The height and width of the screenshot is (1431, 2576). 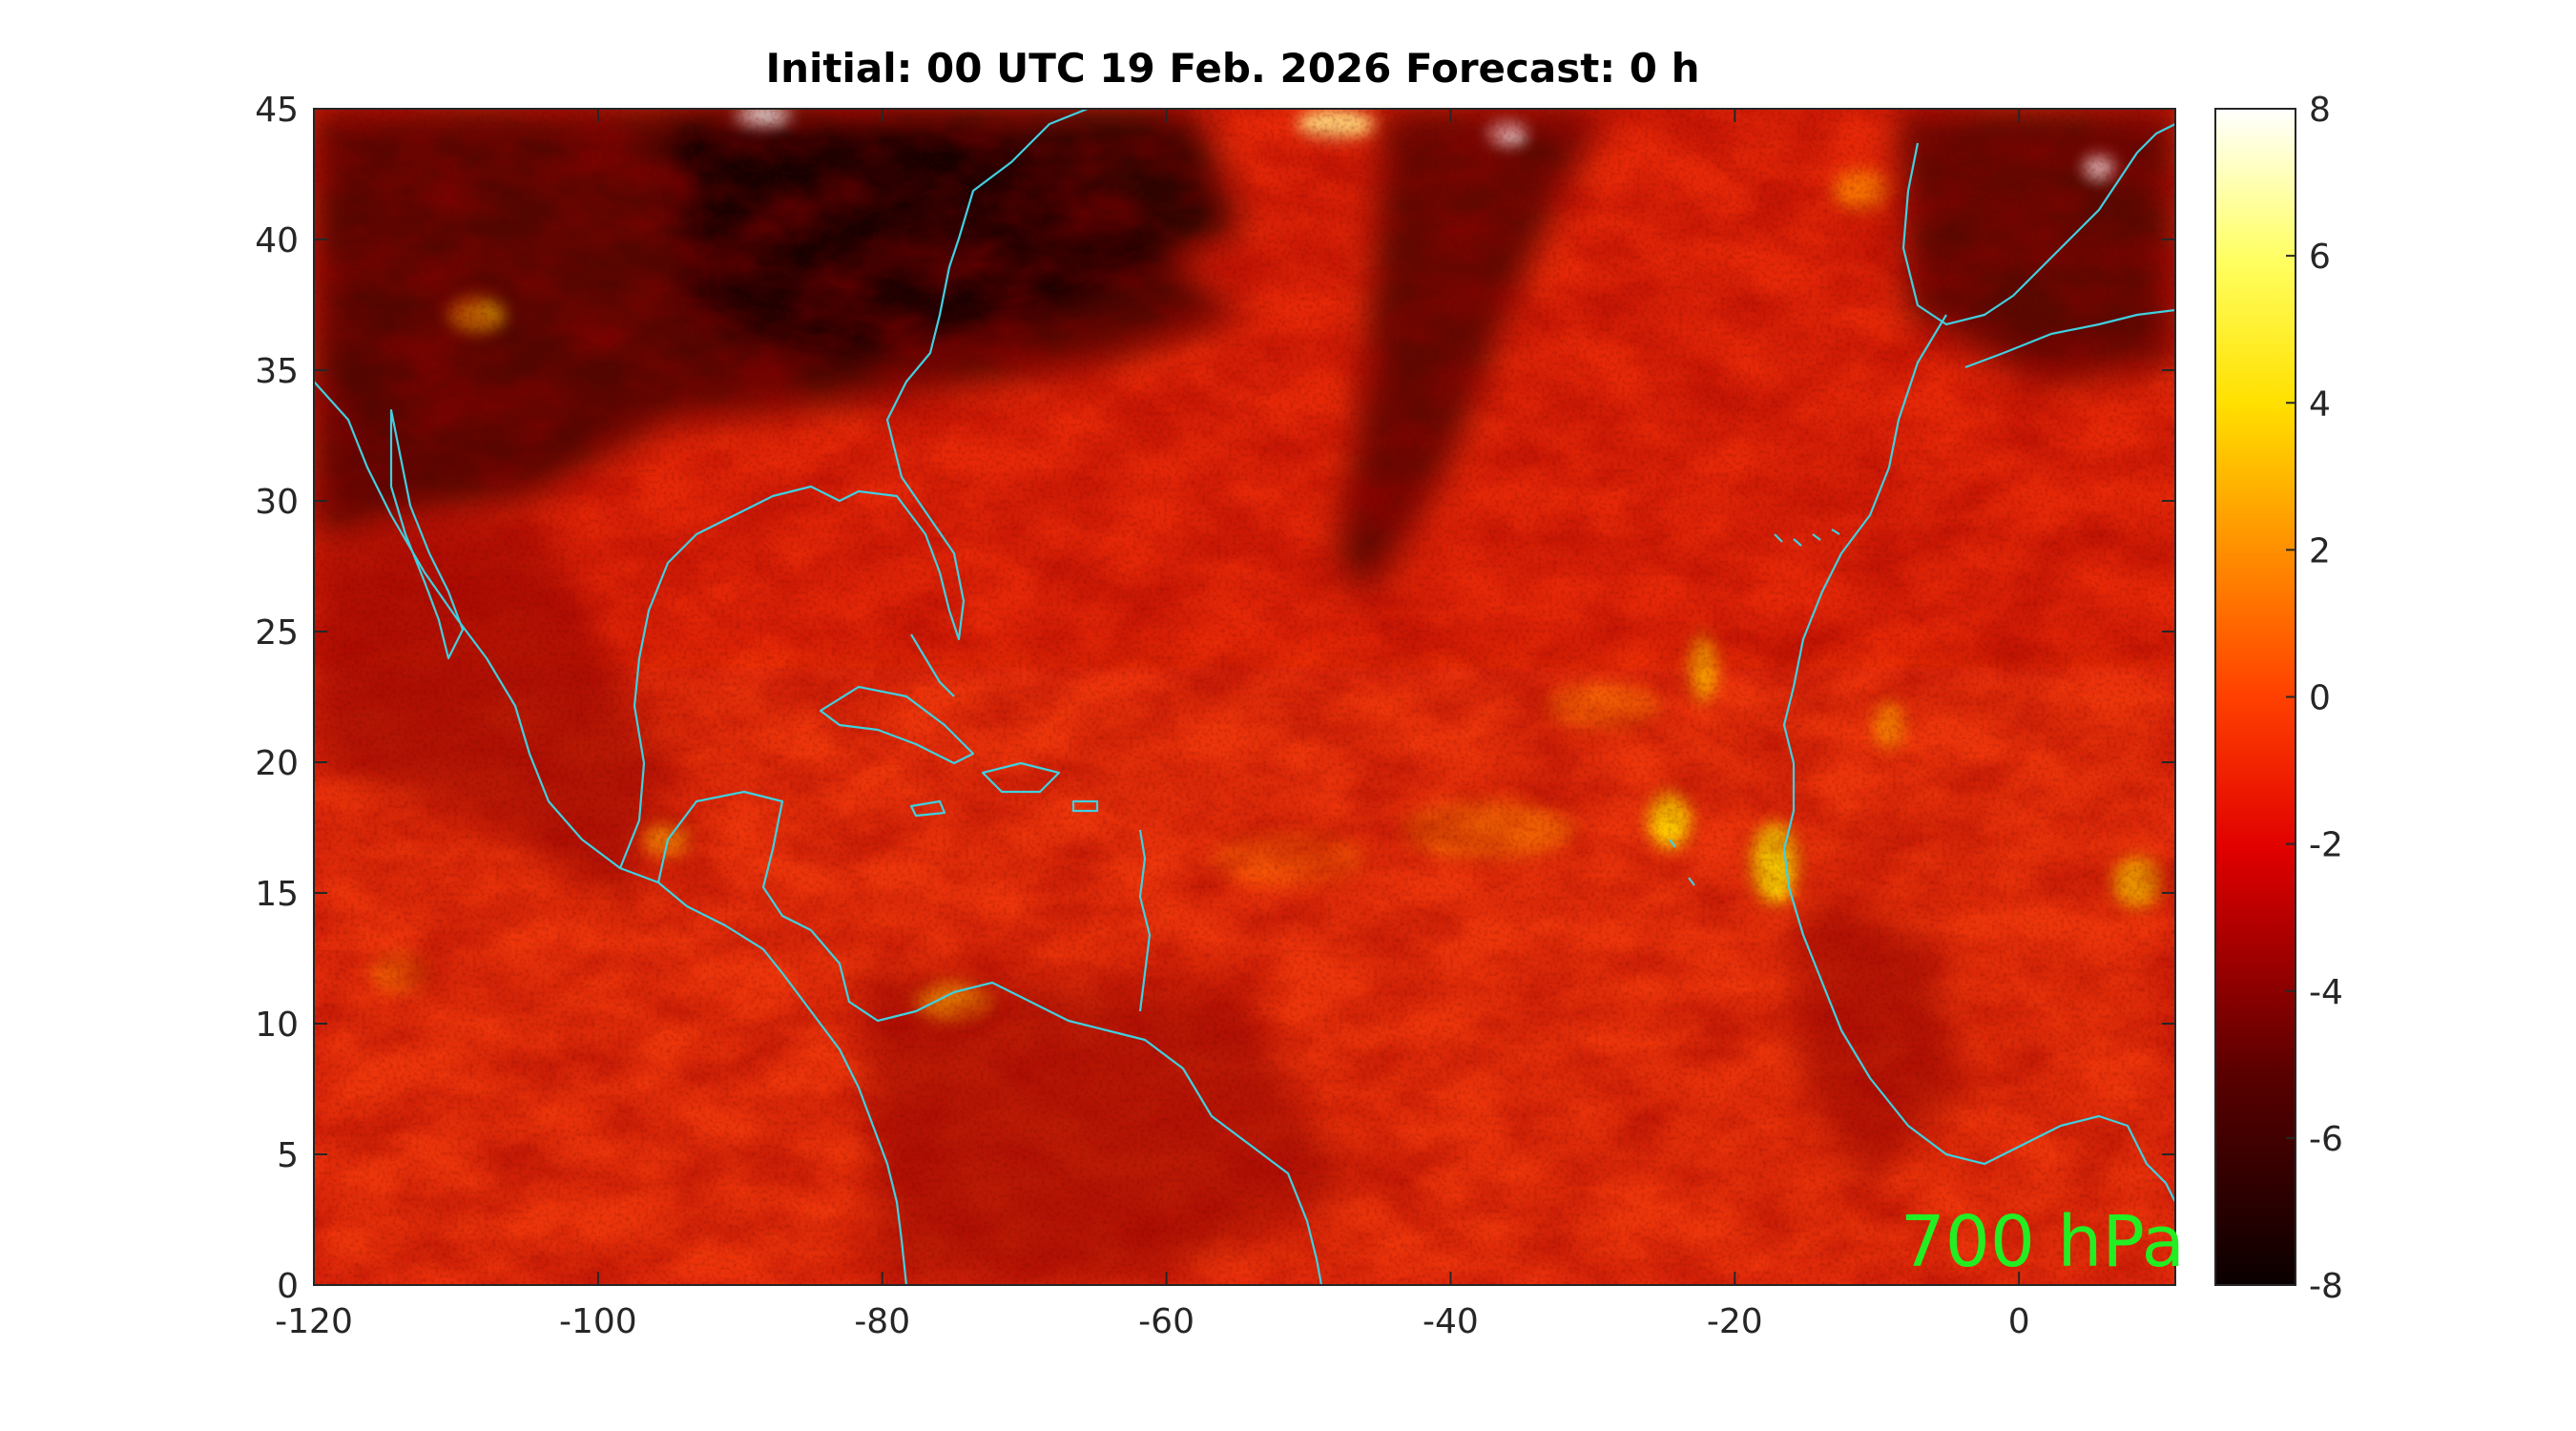 What do you see at coordinates (2326, 1139) in the screenshot?
I see `colorbar-tick-label: -6` at bounding box center [2326, 1139].